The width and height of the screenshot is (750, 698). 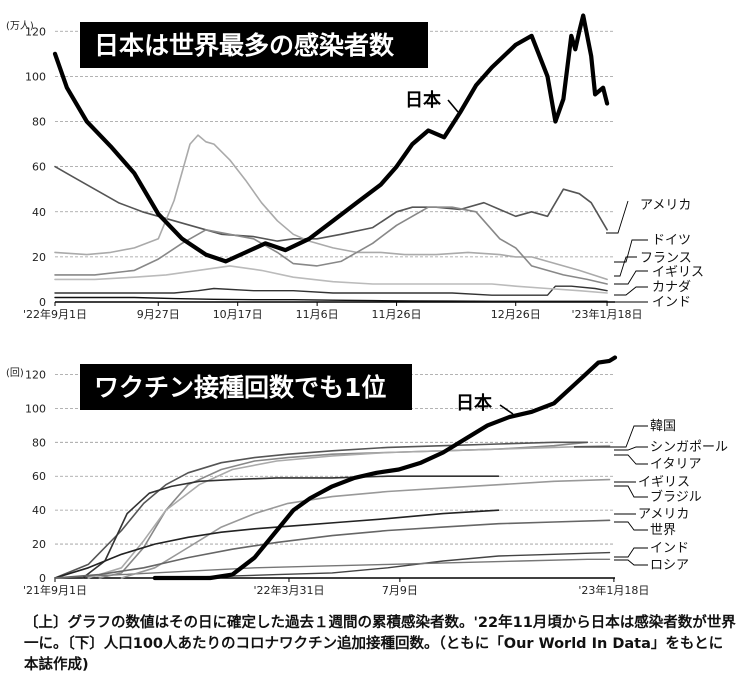 I want to click on series-label: シンガポール, so click(x=689, y=447).